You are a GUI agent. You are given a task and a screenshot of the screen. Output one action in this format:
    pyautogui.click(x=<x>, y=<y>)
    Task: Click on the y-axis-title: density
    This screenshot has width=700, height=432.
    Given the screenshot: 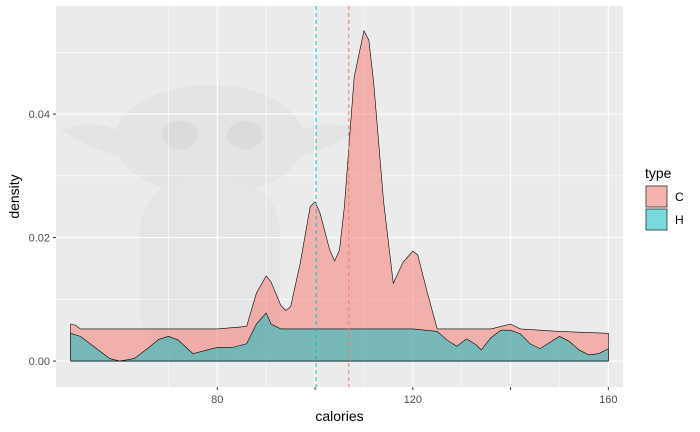 What is the action you would take?
    pyautogui.click(x=14, y=196)
    